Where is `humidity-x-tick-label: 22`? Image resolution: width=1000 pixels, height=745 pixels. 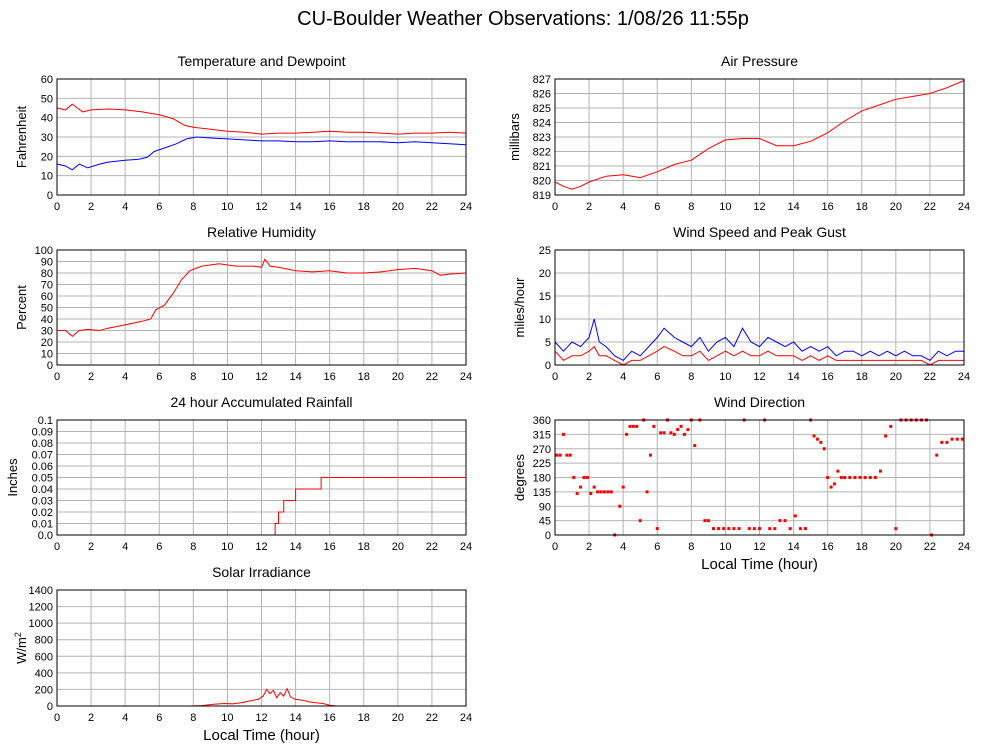
humidity-x-tick-label: 22 is located at coordinates (432, 377).